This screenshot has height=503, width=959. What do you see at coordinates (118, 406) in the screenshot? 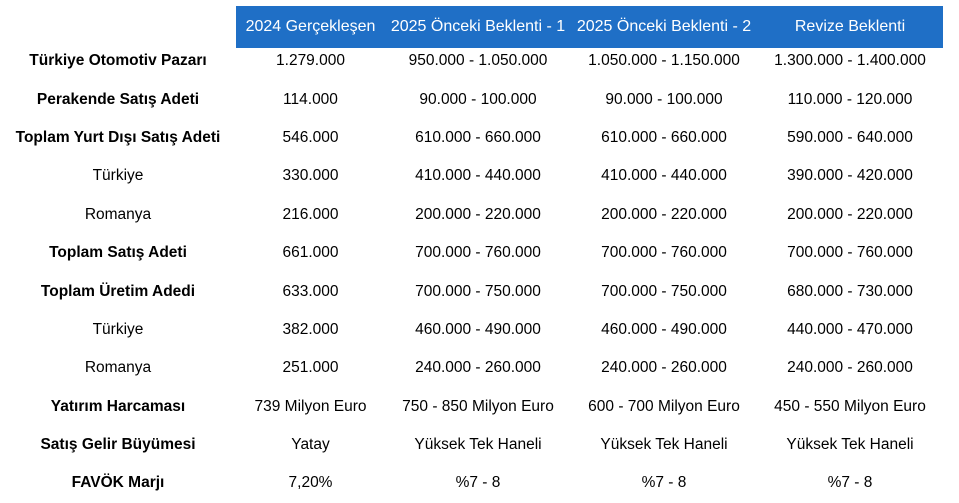
I see `row-label: Yatırım Harcaması` at bounding box center [118, 406].